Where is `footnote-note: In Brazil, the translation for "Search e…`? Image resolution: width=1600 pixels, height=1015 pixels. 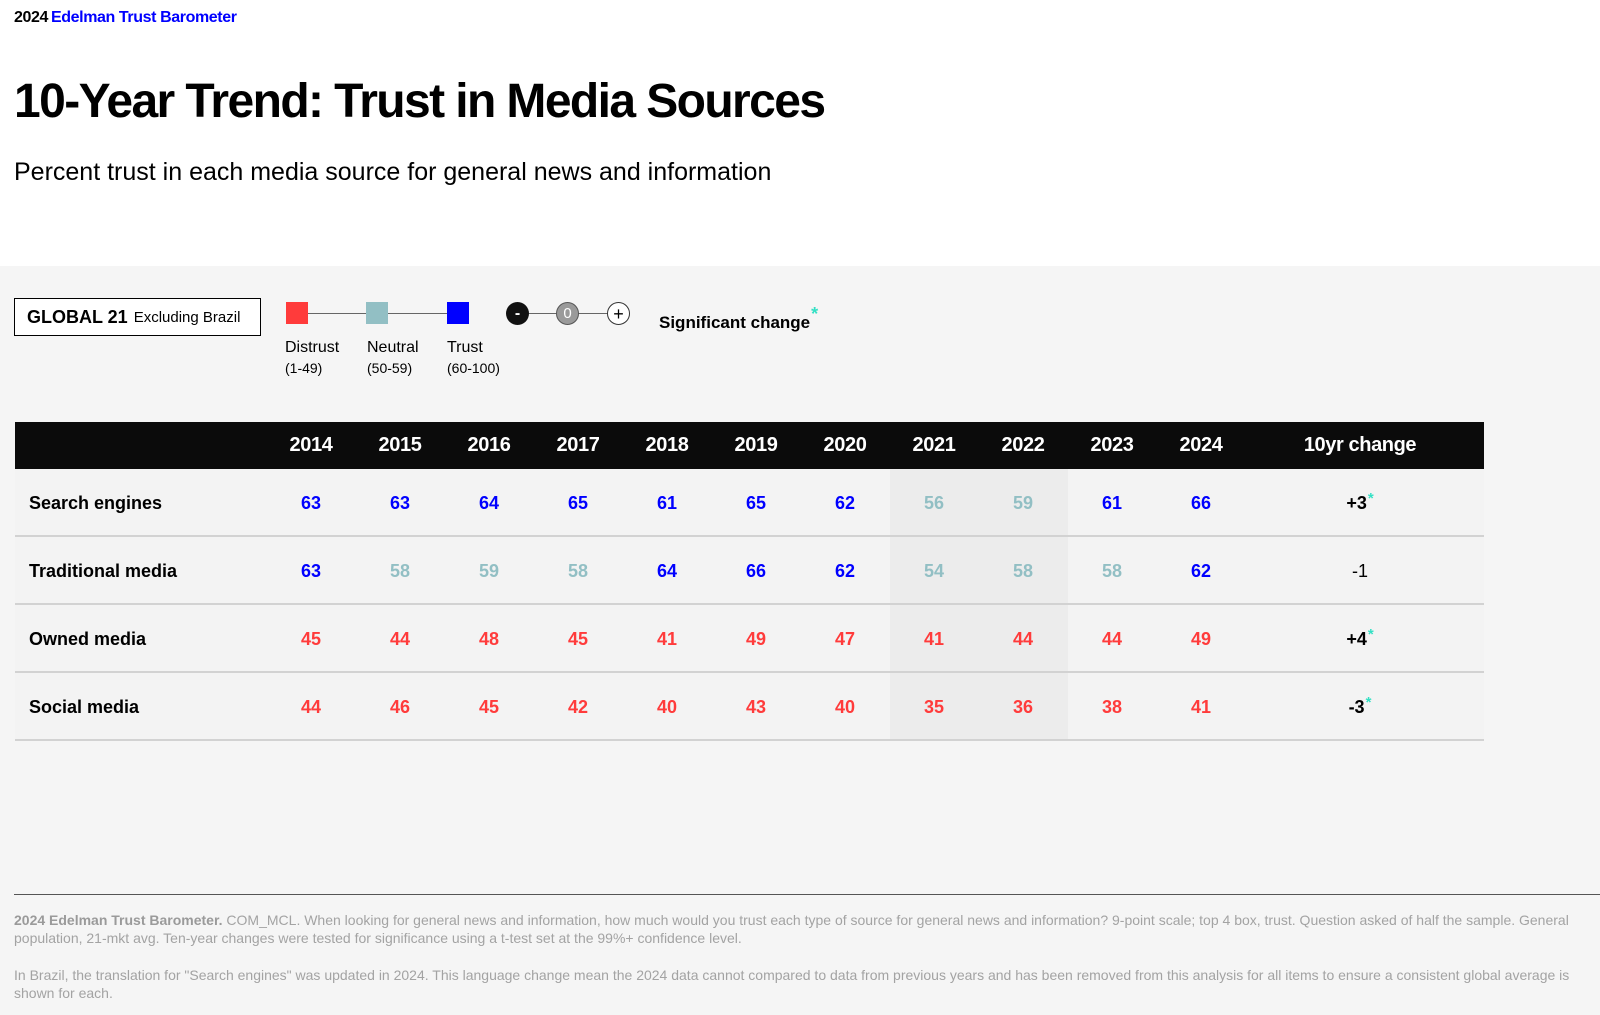 footnote-note: In Brazil, the translation for "Search e… is located at coordinates (792, 984).